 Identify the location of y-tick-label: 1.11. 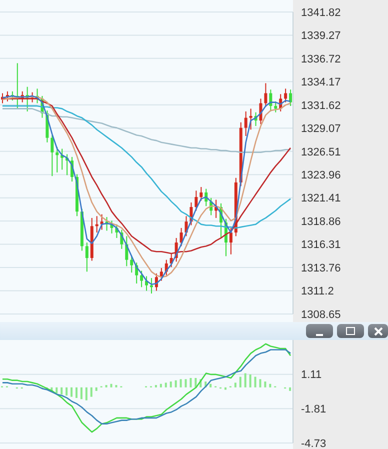
(311, 375).